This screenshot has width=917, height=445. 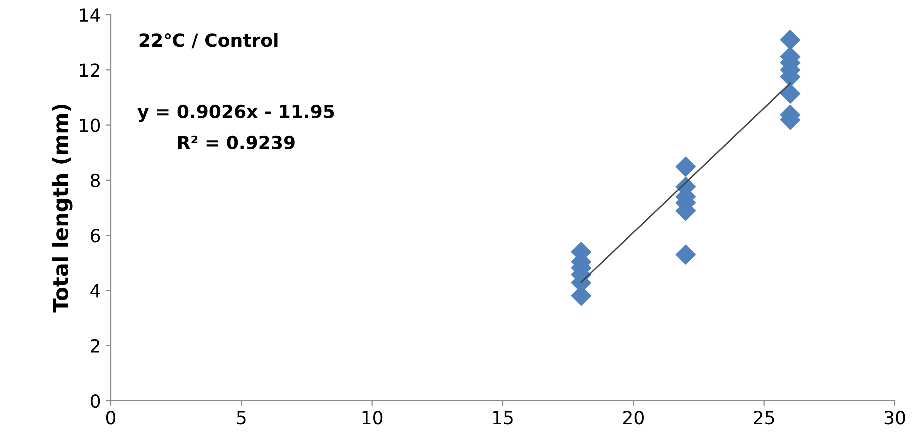 What do you see at coordinates (111, 418) in the screenshot?
I see `x-tick-label: 0` at bounding box center [111, 418].